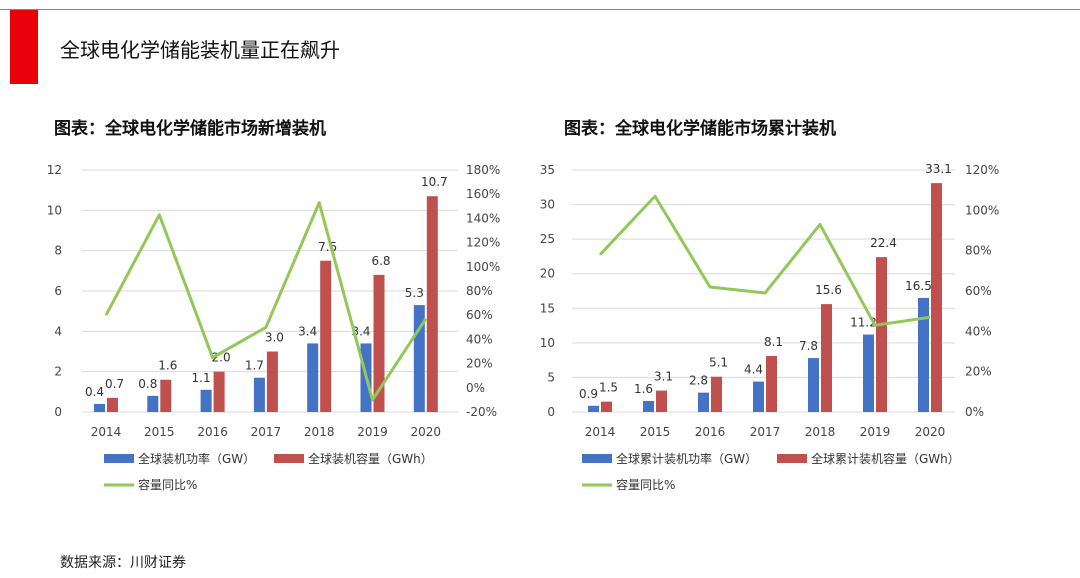 This screenshot has height=578, width=1080. Describe the element at coordinates (434, 182) in the screenshot. I see `data-label-capacity: 10.7` at that location.